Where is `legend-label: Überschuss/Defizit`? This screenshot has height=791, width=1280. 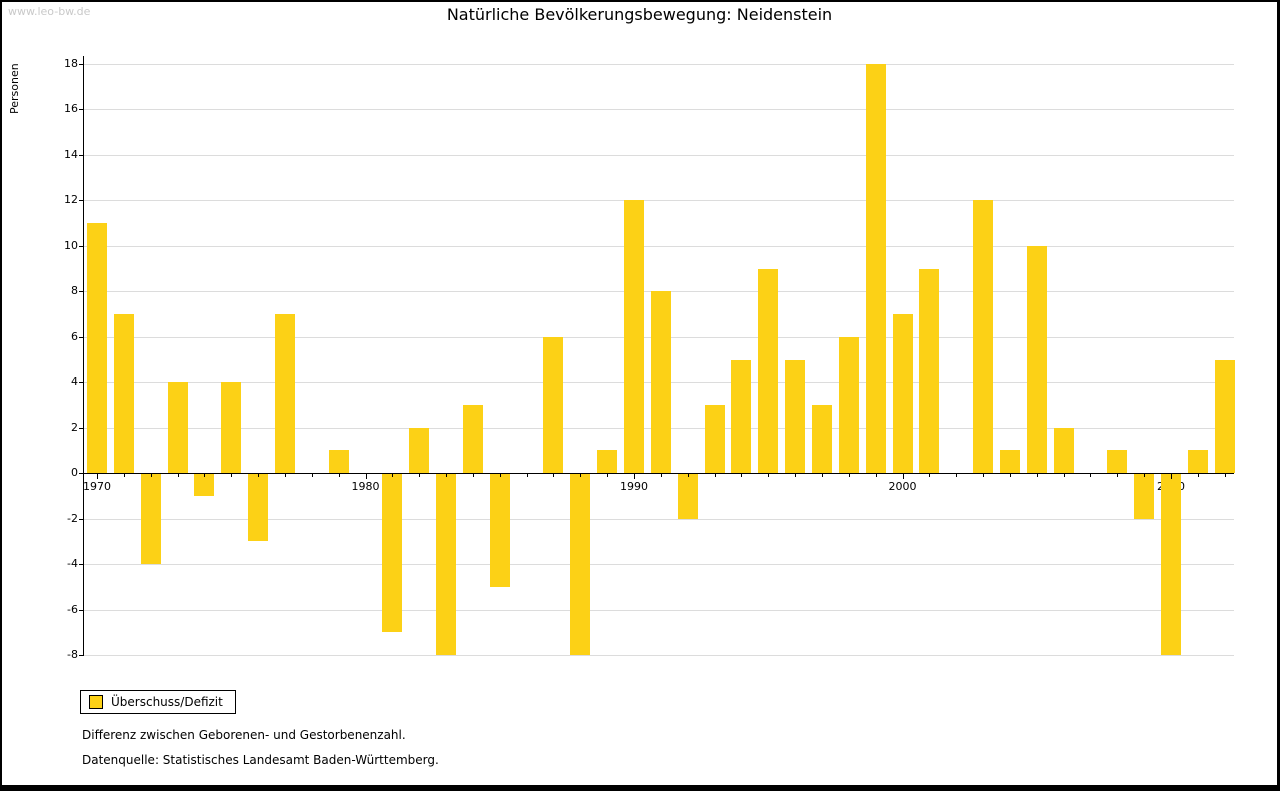 legend-label: Überschuss/Defizit is located at coordinates (167, 702).